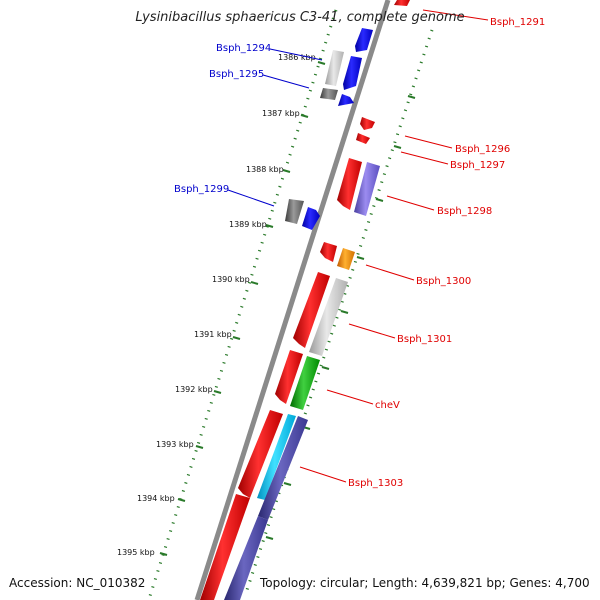  I want to click on gene-bsph-1301-feature, so click(328, 317).